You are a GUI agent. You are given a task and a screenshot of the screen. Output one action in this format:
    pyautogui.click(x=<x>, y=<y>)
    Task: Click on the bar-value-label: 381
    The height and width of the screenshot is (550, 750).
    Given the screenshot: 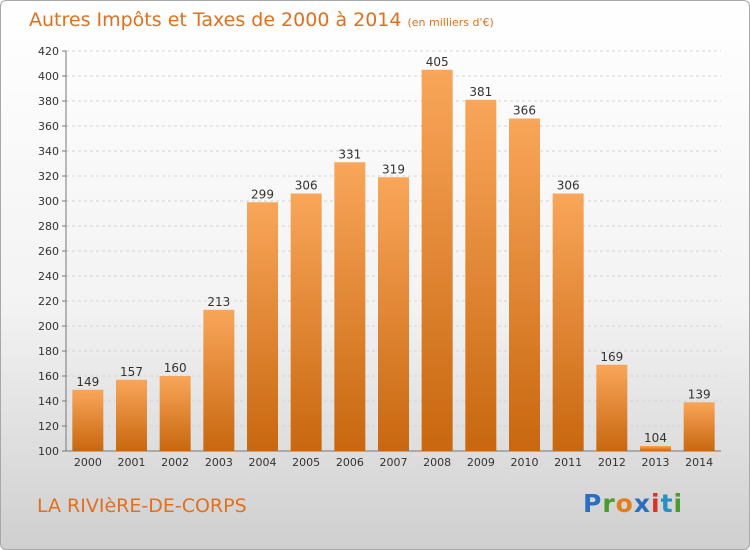 What is the action you would take?
    pyautogui.click(x=480, y=92)
    